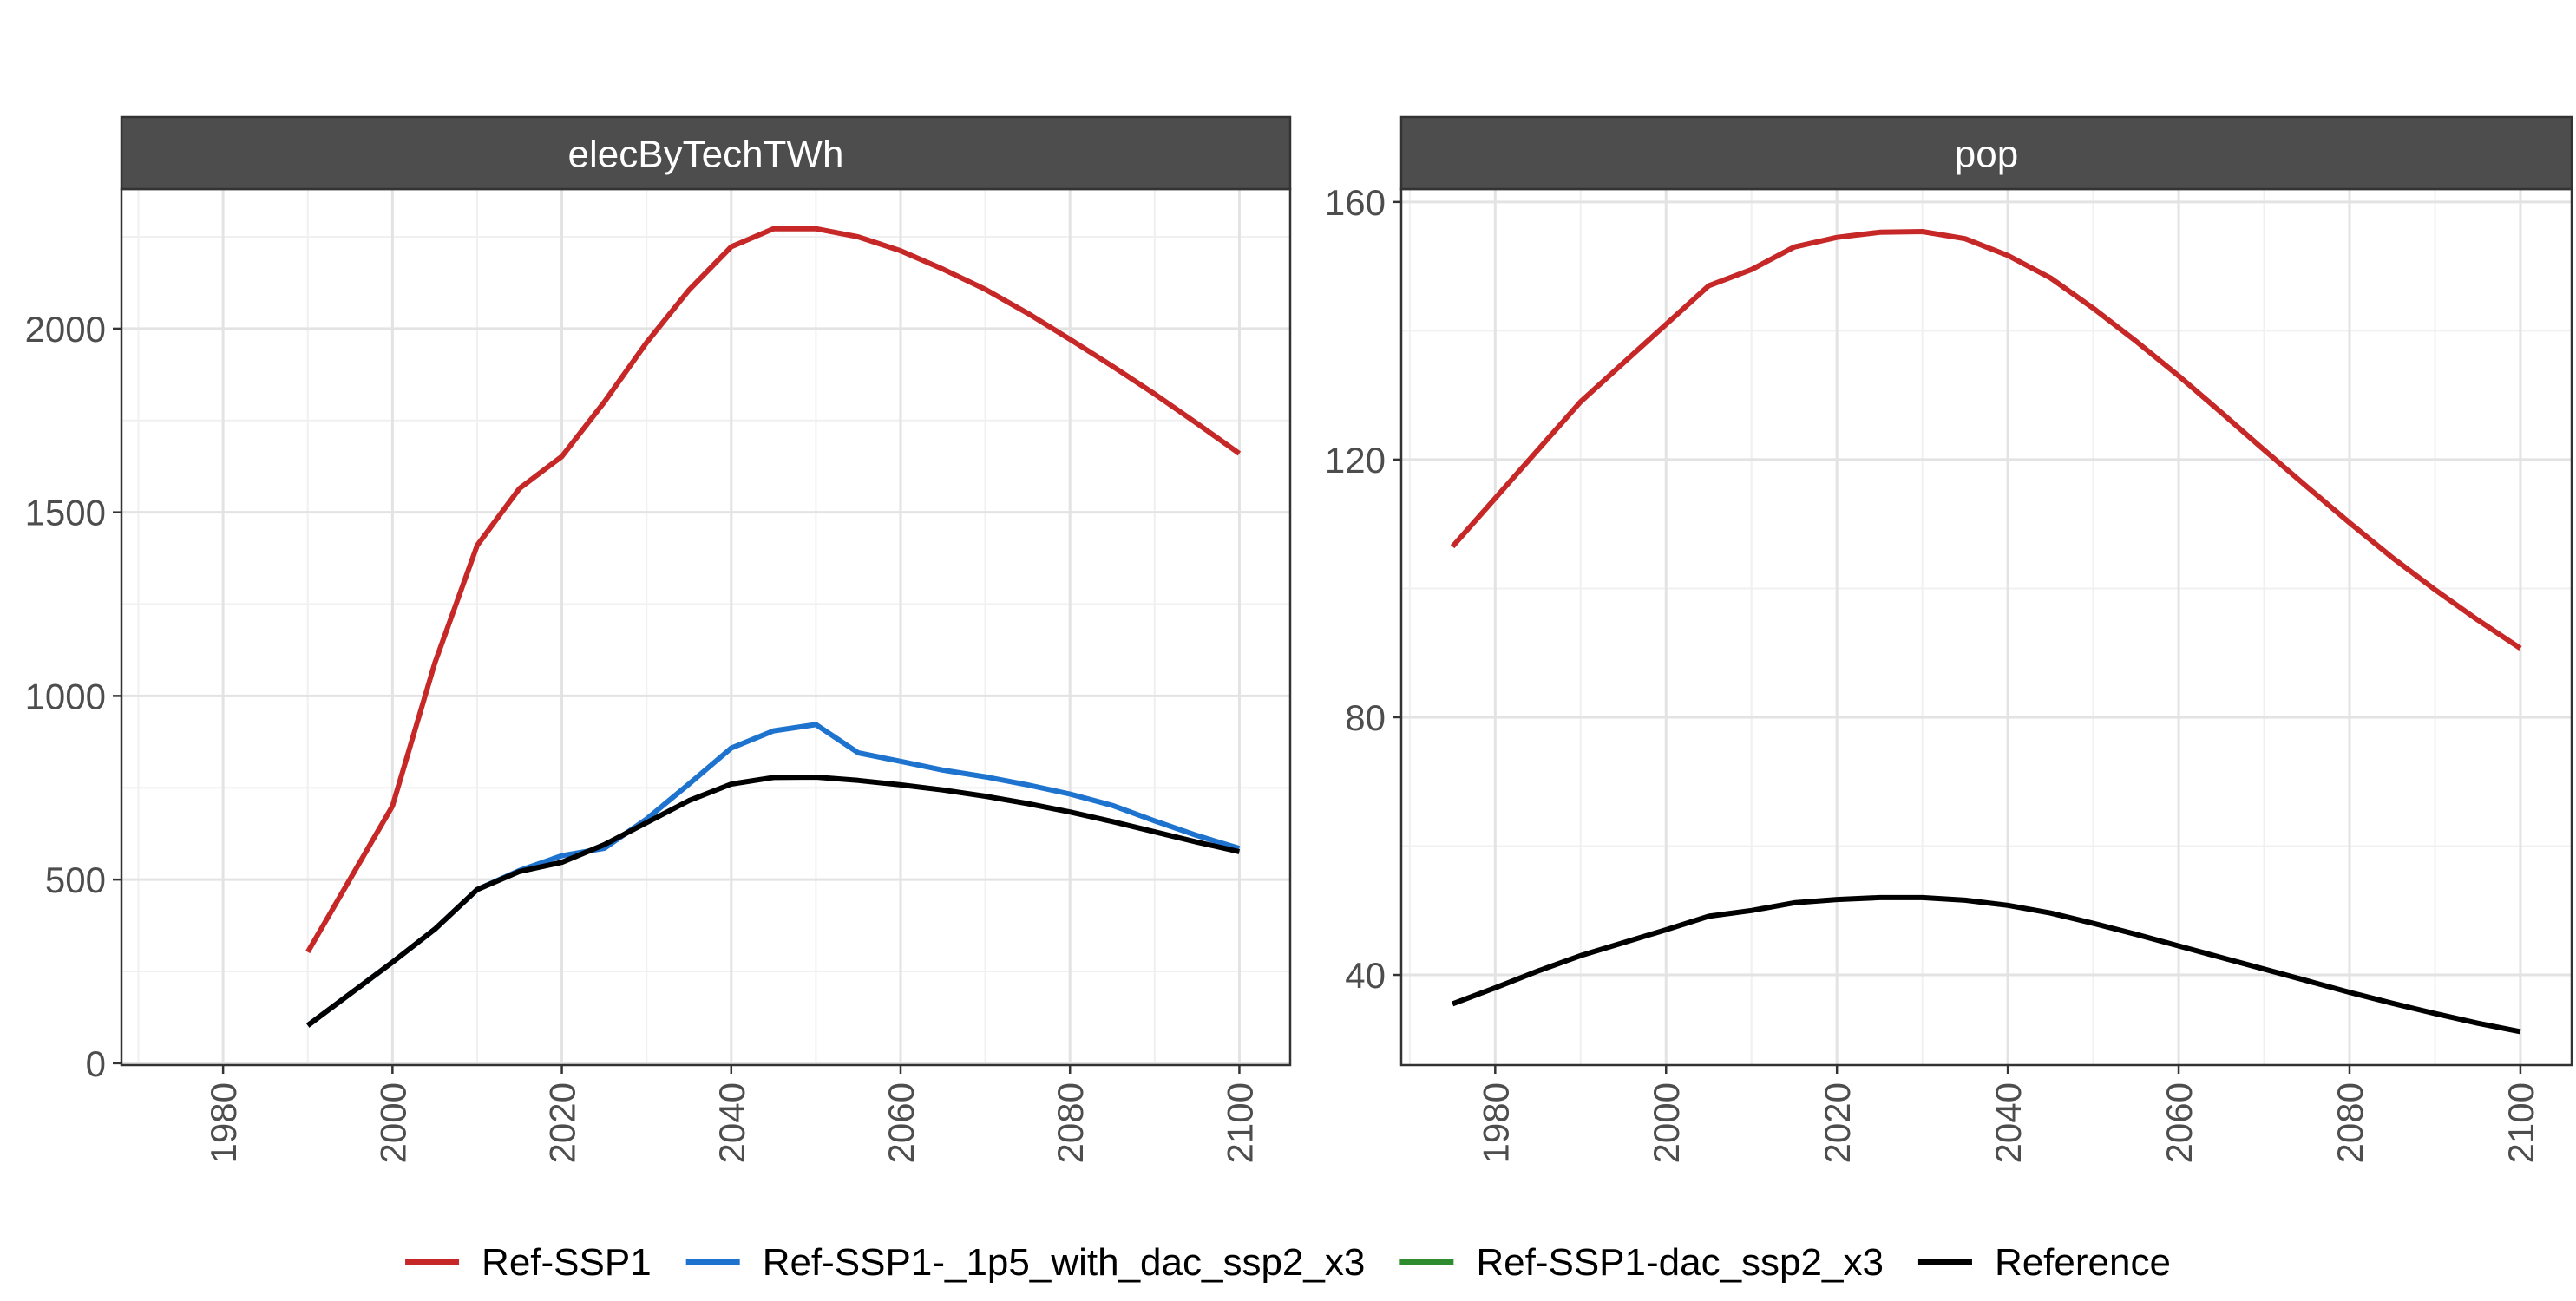 The image size is (2576, 1301). Describe the element at coordinates (96, 1063) in the screenshot. I see `y-tick-label: 0` at that location.